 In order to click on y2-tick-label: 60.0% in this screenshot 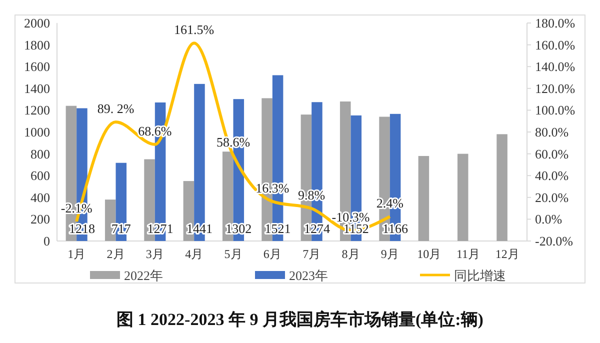, I will do `click(552, 154)`.